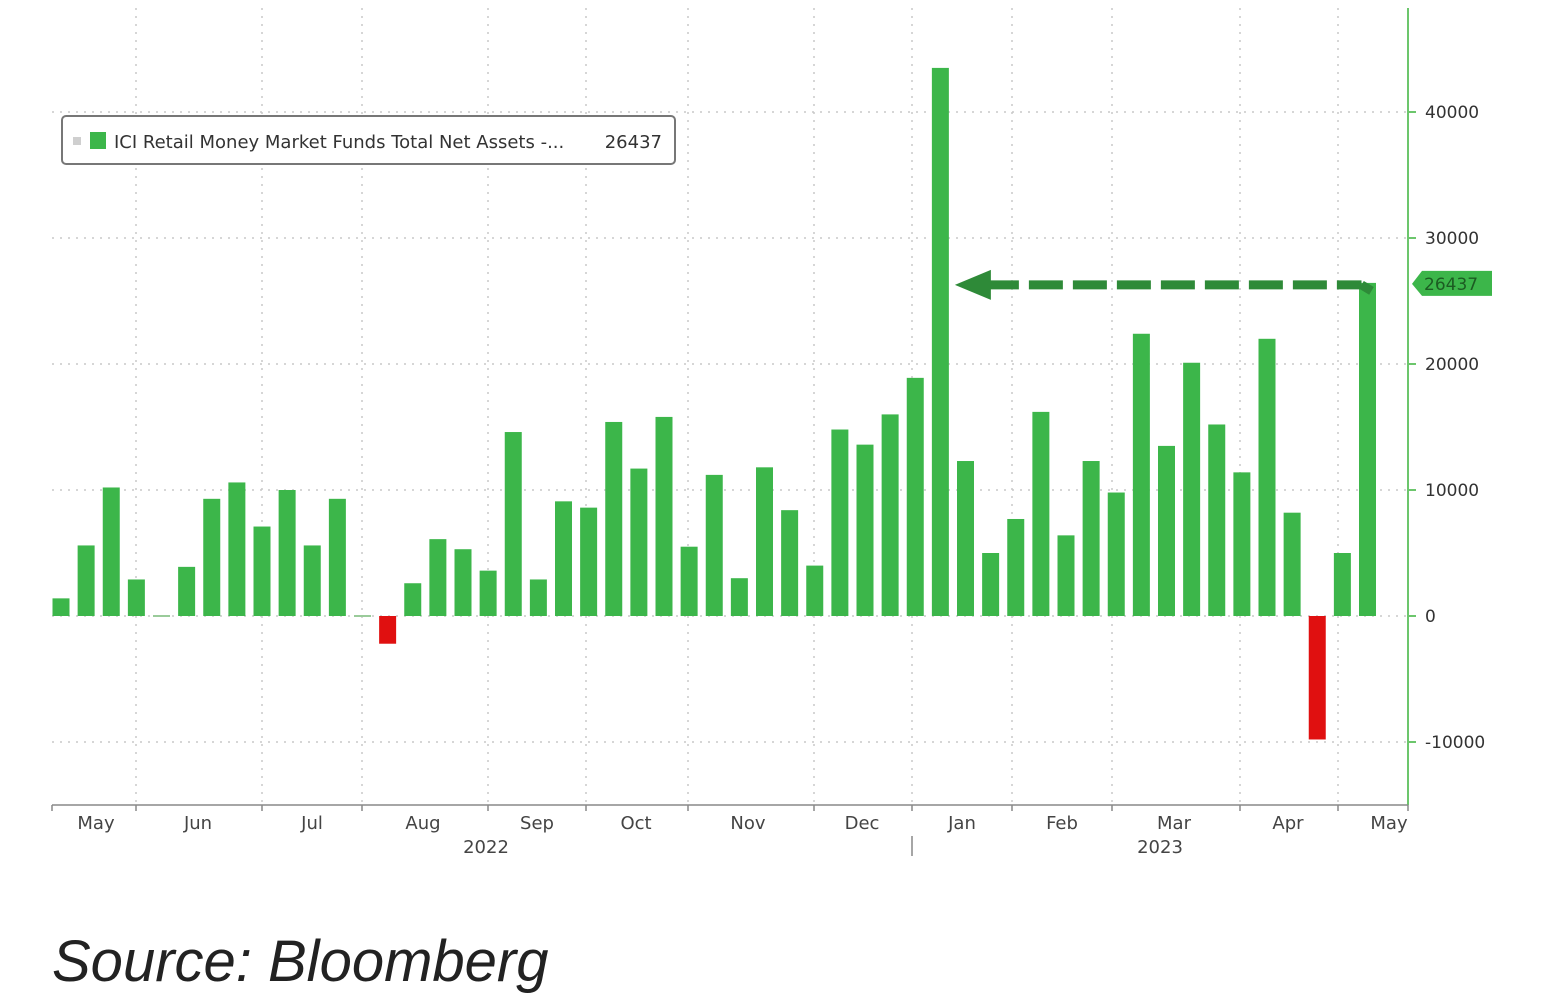 Image resolution: width=1544 pixels, height=1000 pixels. I want to click on y-tick-label: 10000, so click(1452, 491).